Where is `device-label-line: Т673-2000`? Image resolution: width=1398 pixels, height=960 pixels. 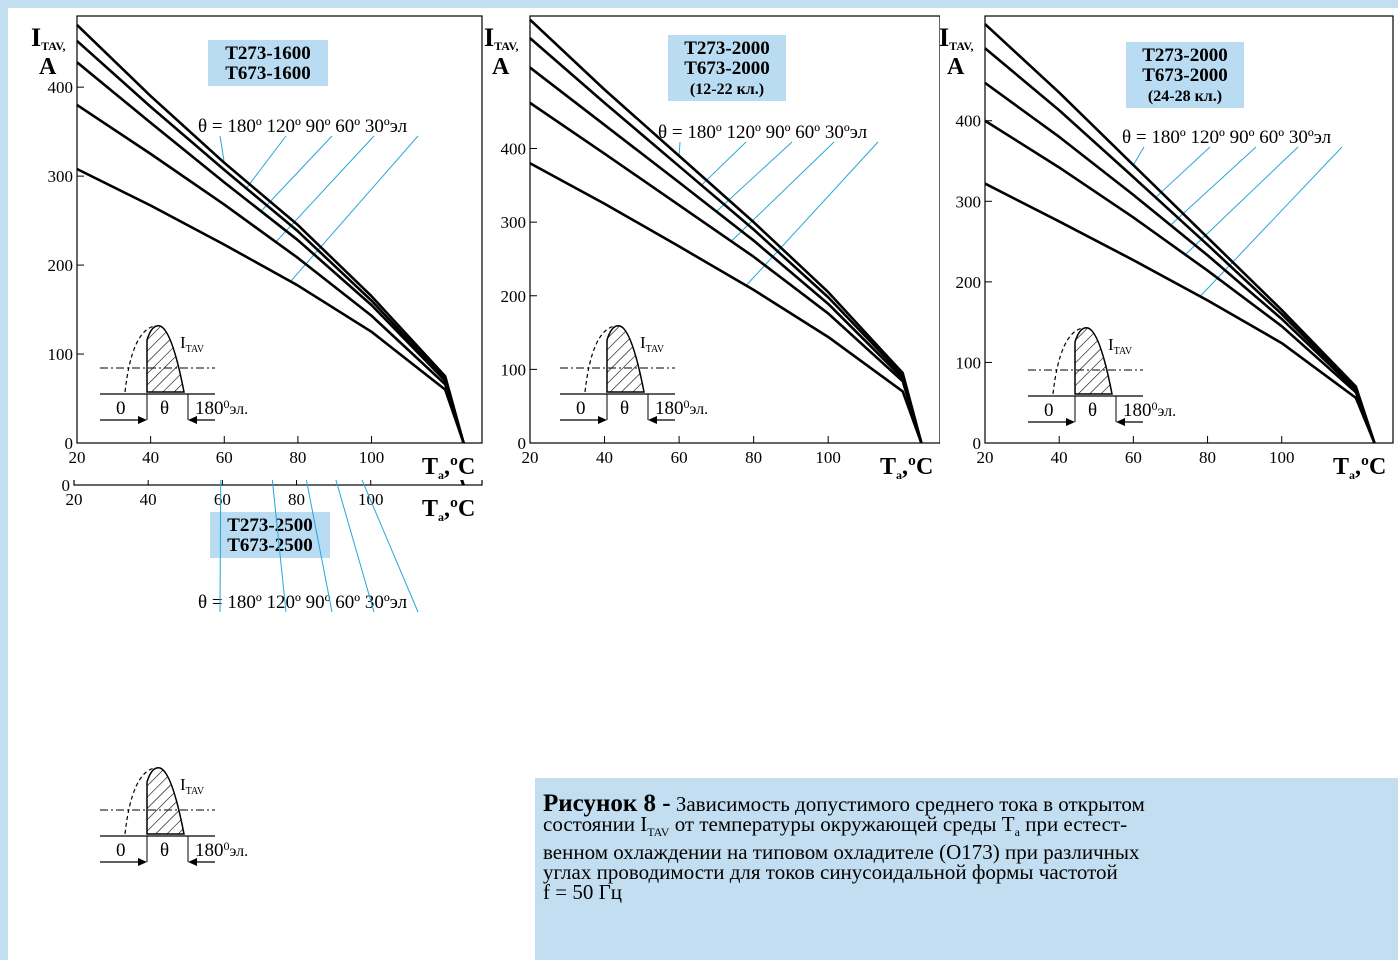 device-label-line: Т673-2000 is located at coordinates (1185, 75).